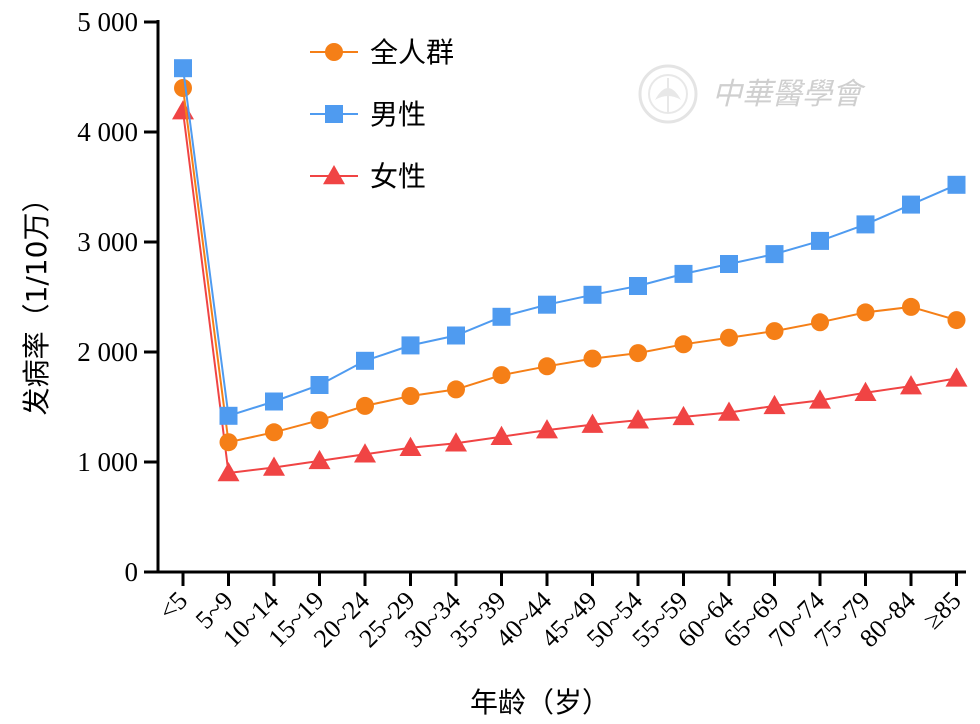  I want to click on y-tick-label: 2 000, so click(107, 352).